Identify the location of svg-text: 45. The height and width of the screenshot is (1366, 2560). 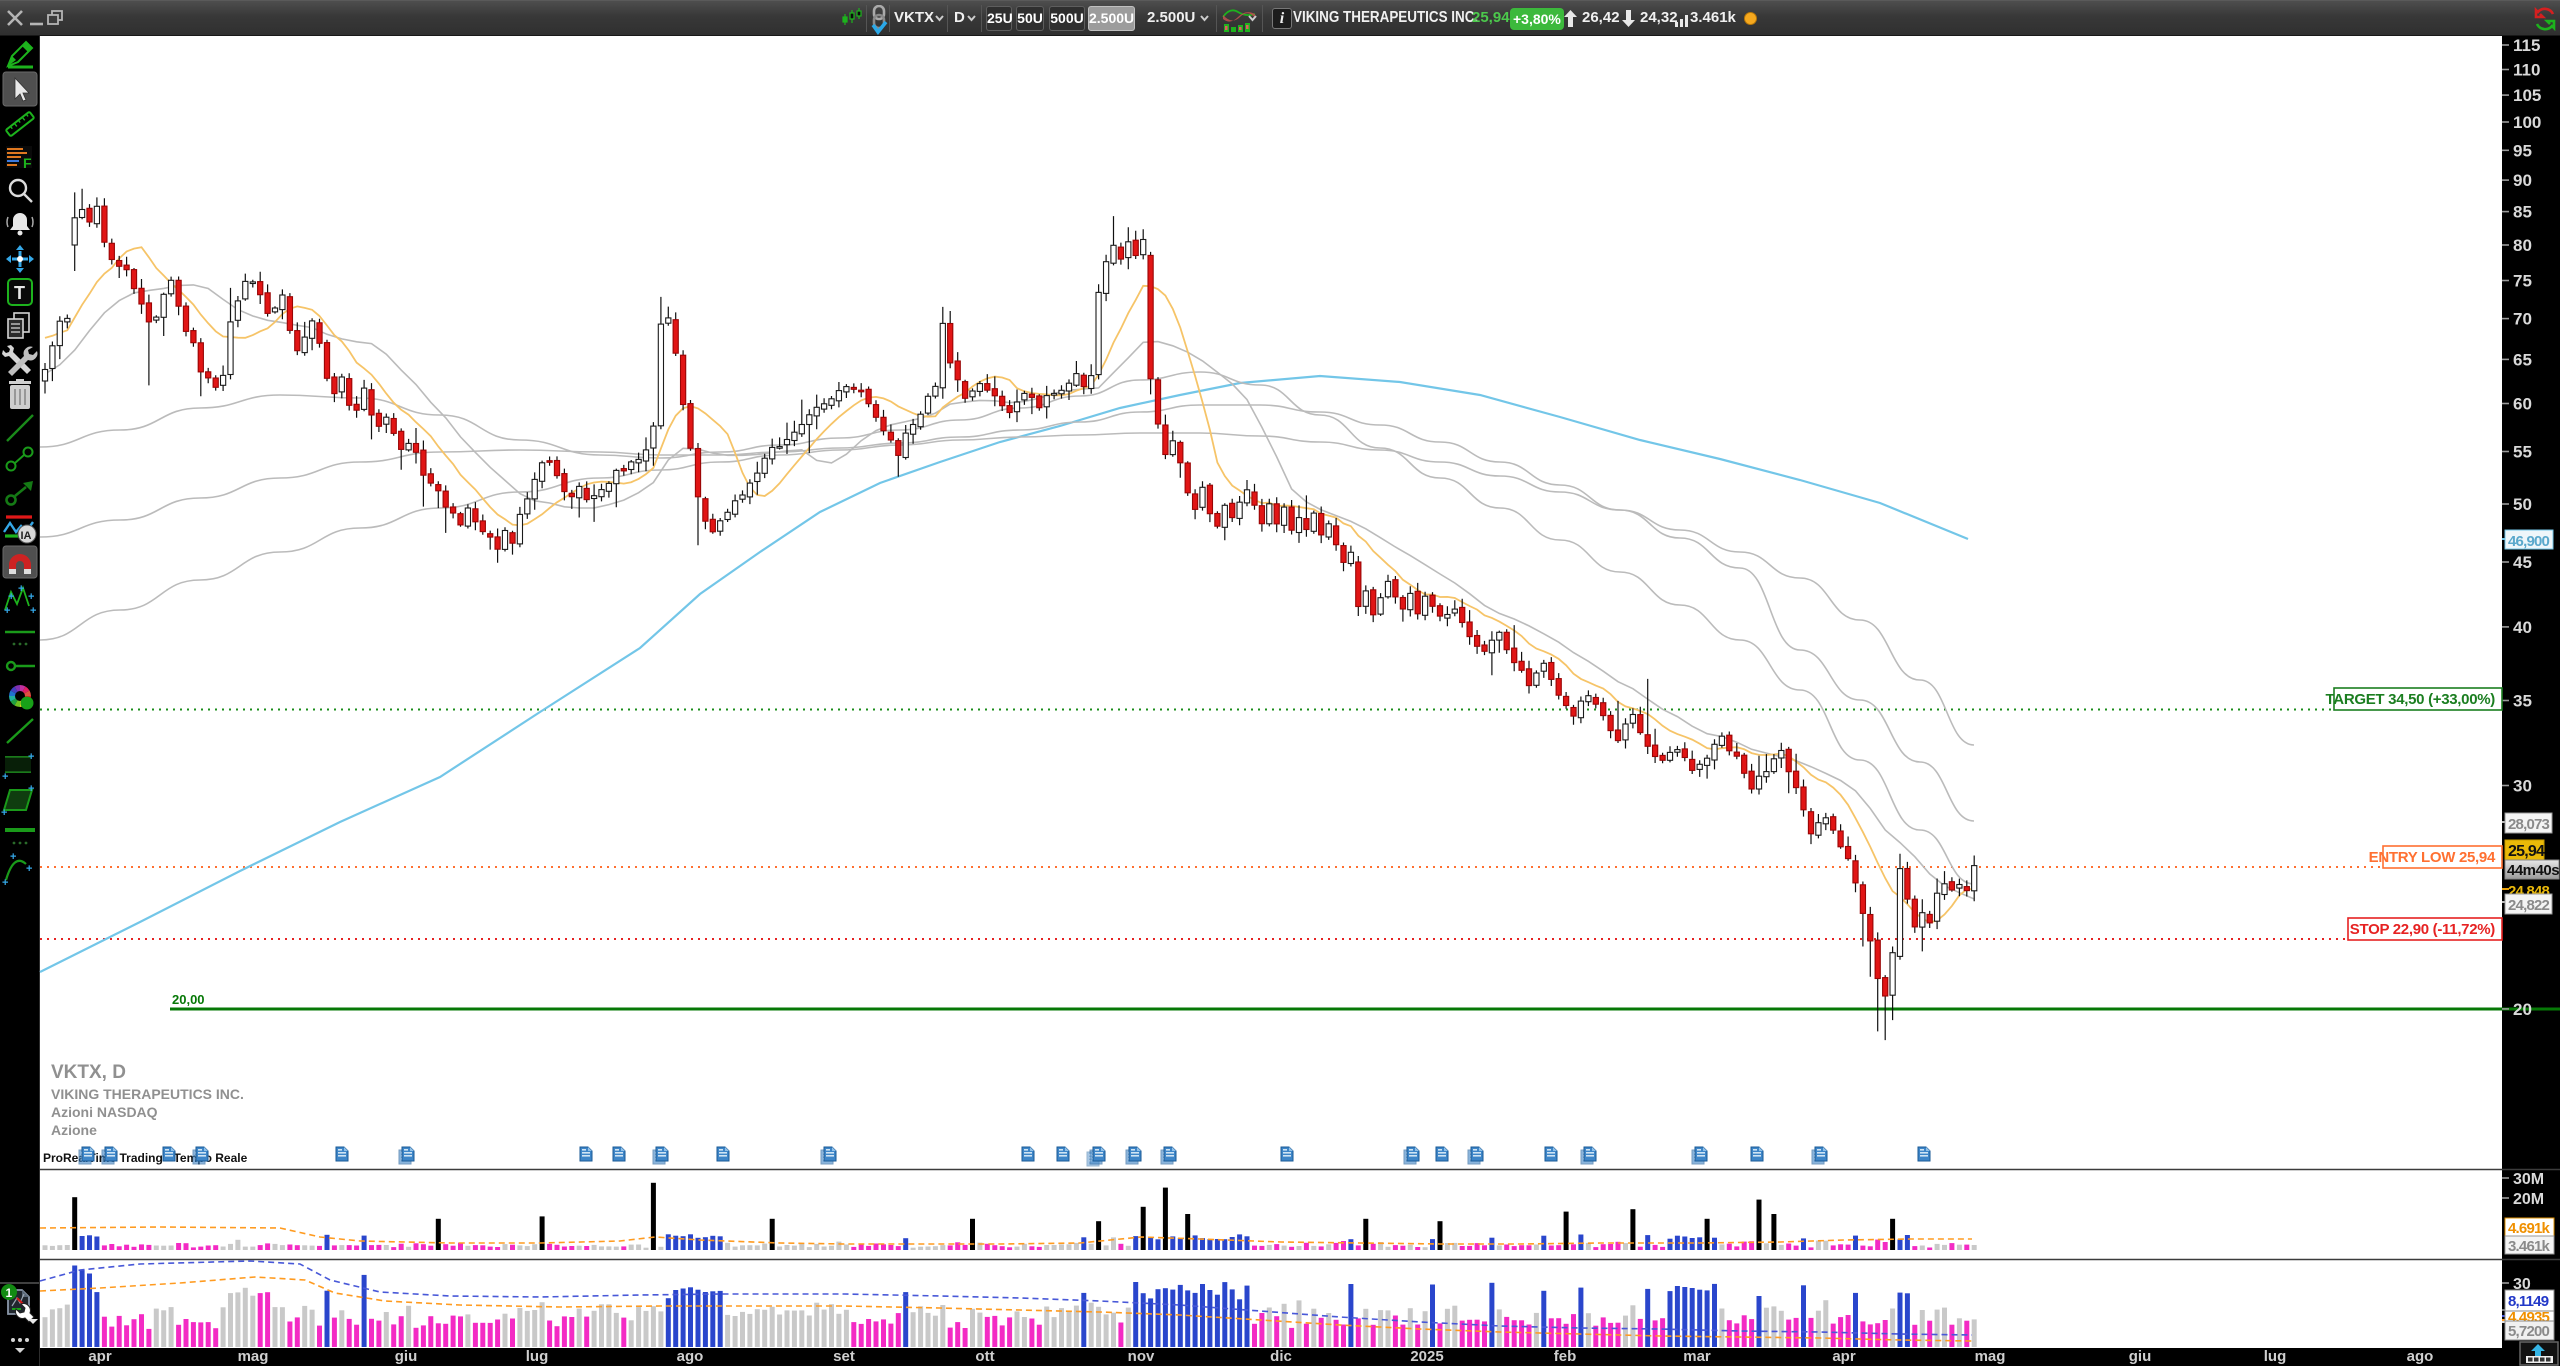
(2522, 562).